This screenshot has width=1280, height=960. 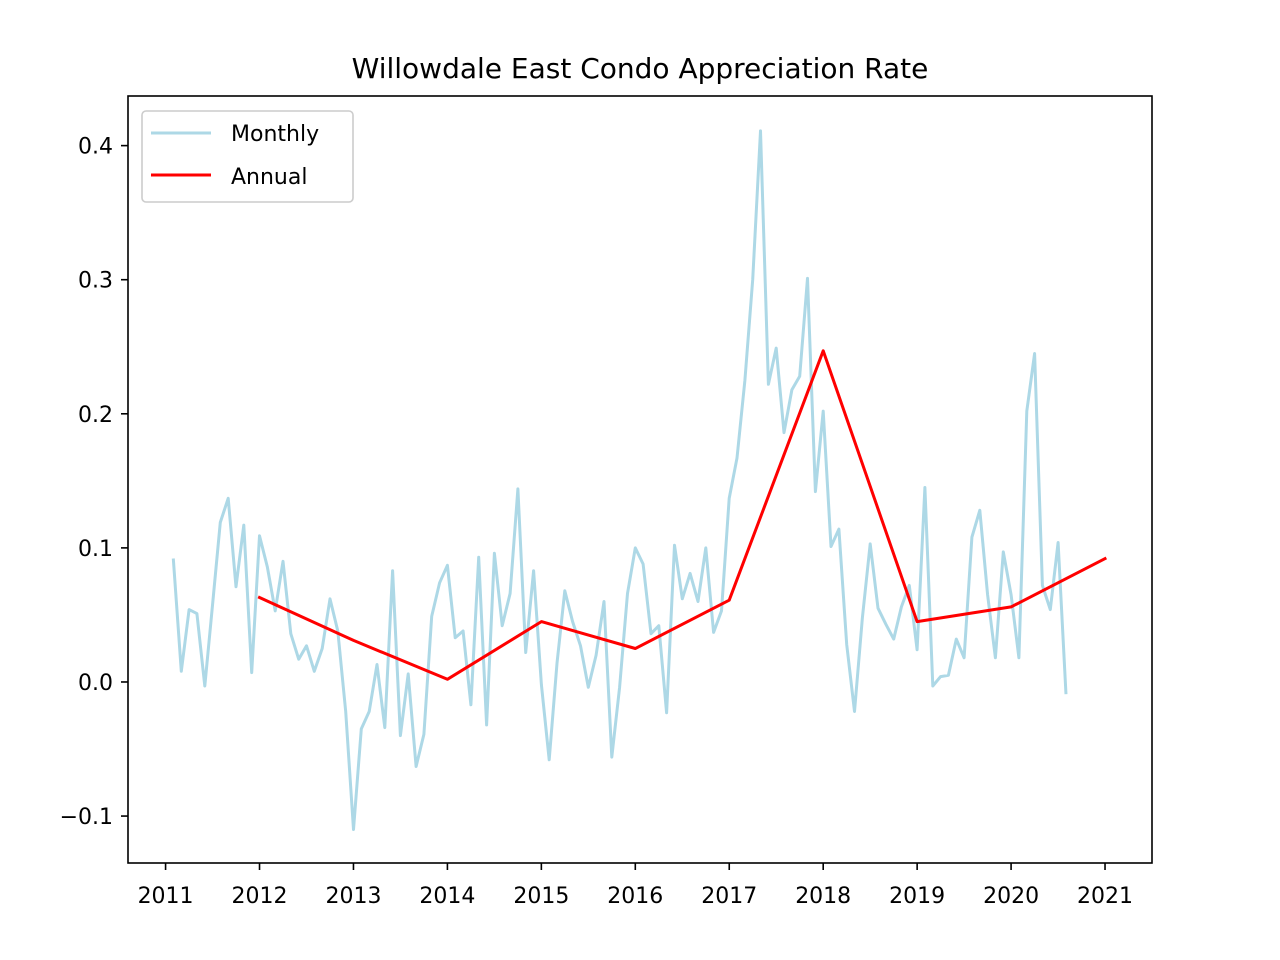 I want to click on legend-label-monthly: Monthly, so click(x=275, y=134).